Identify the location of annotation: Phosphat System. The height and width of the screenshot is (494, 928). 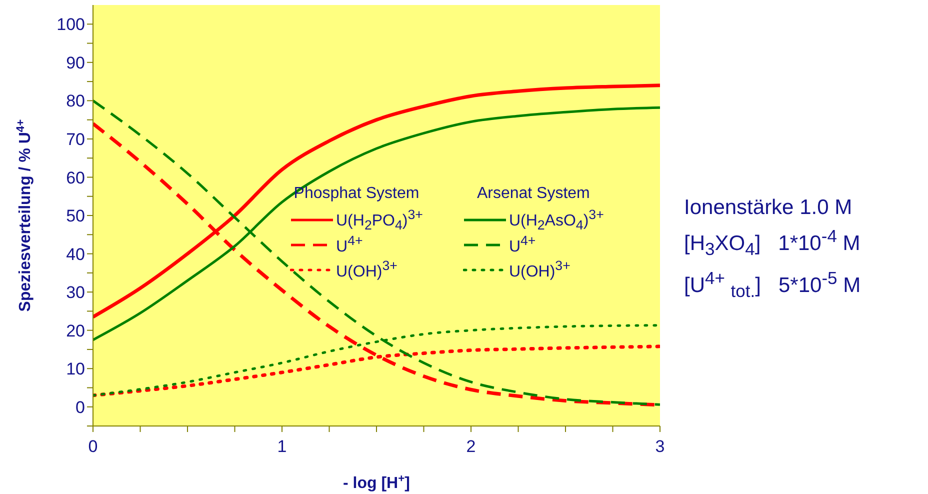
(356, 194).